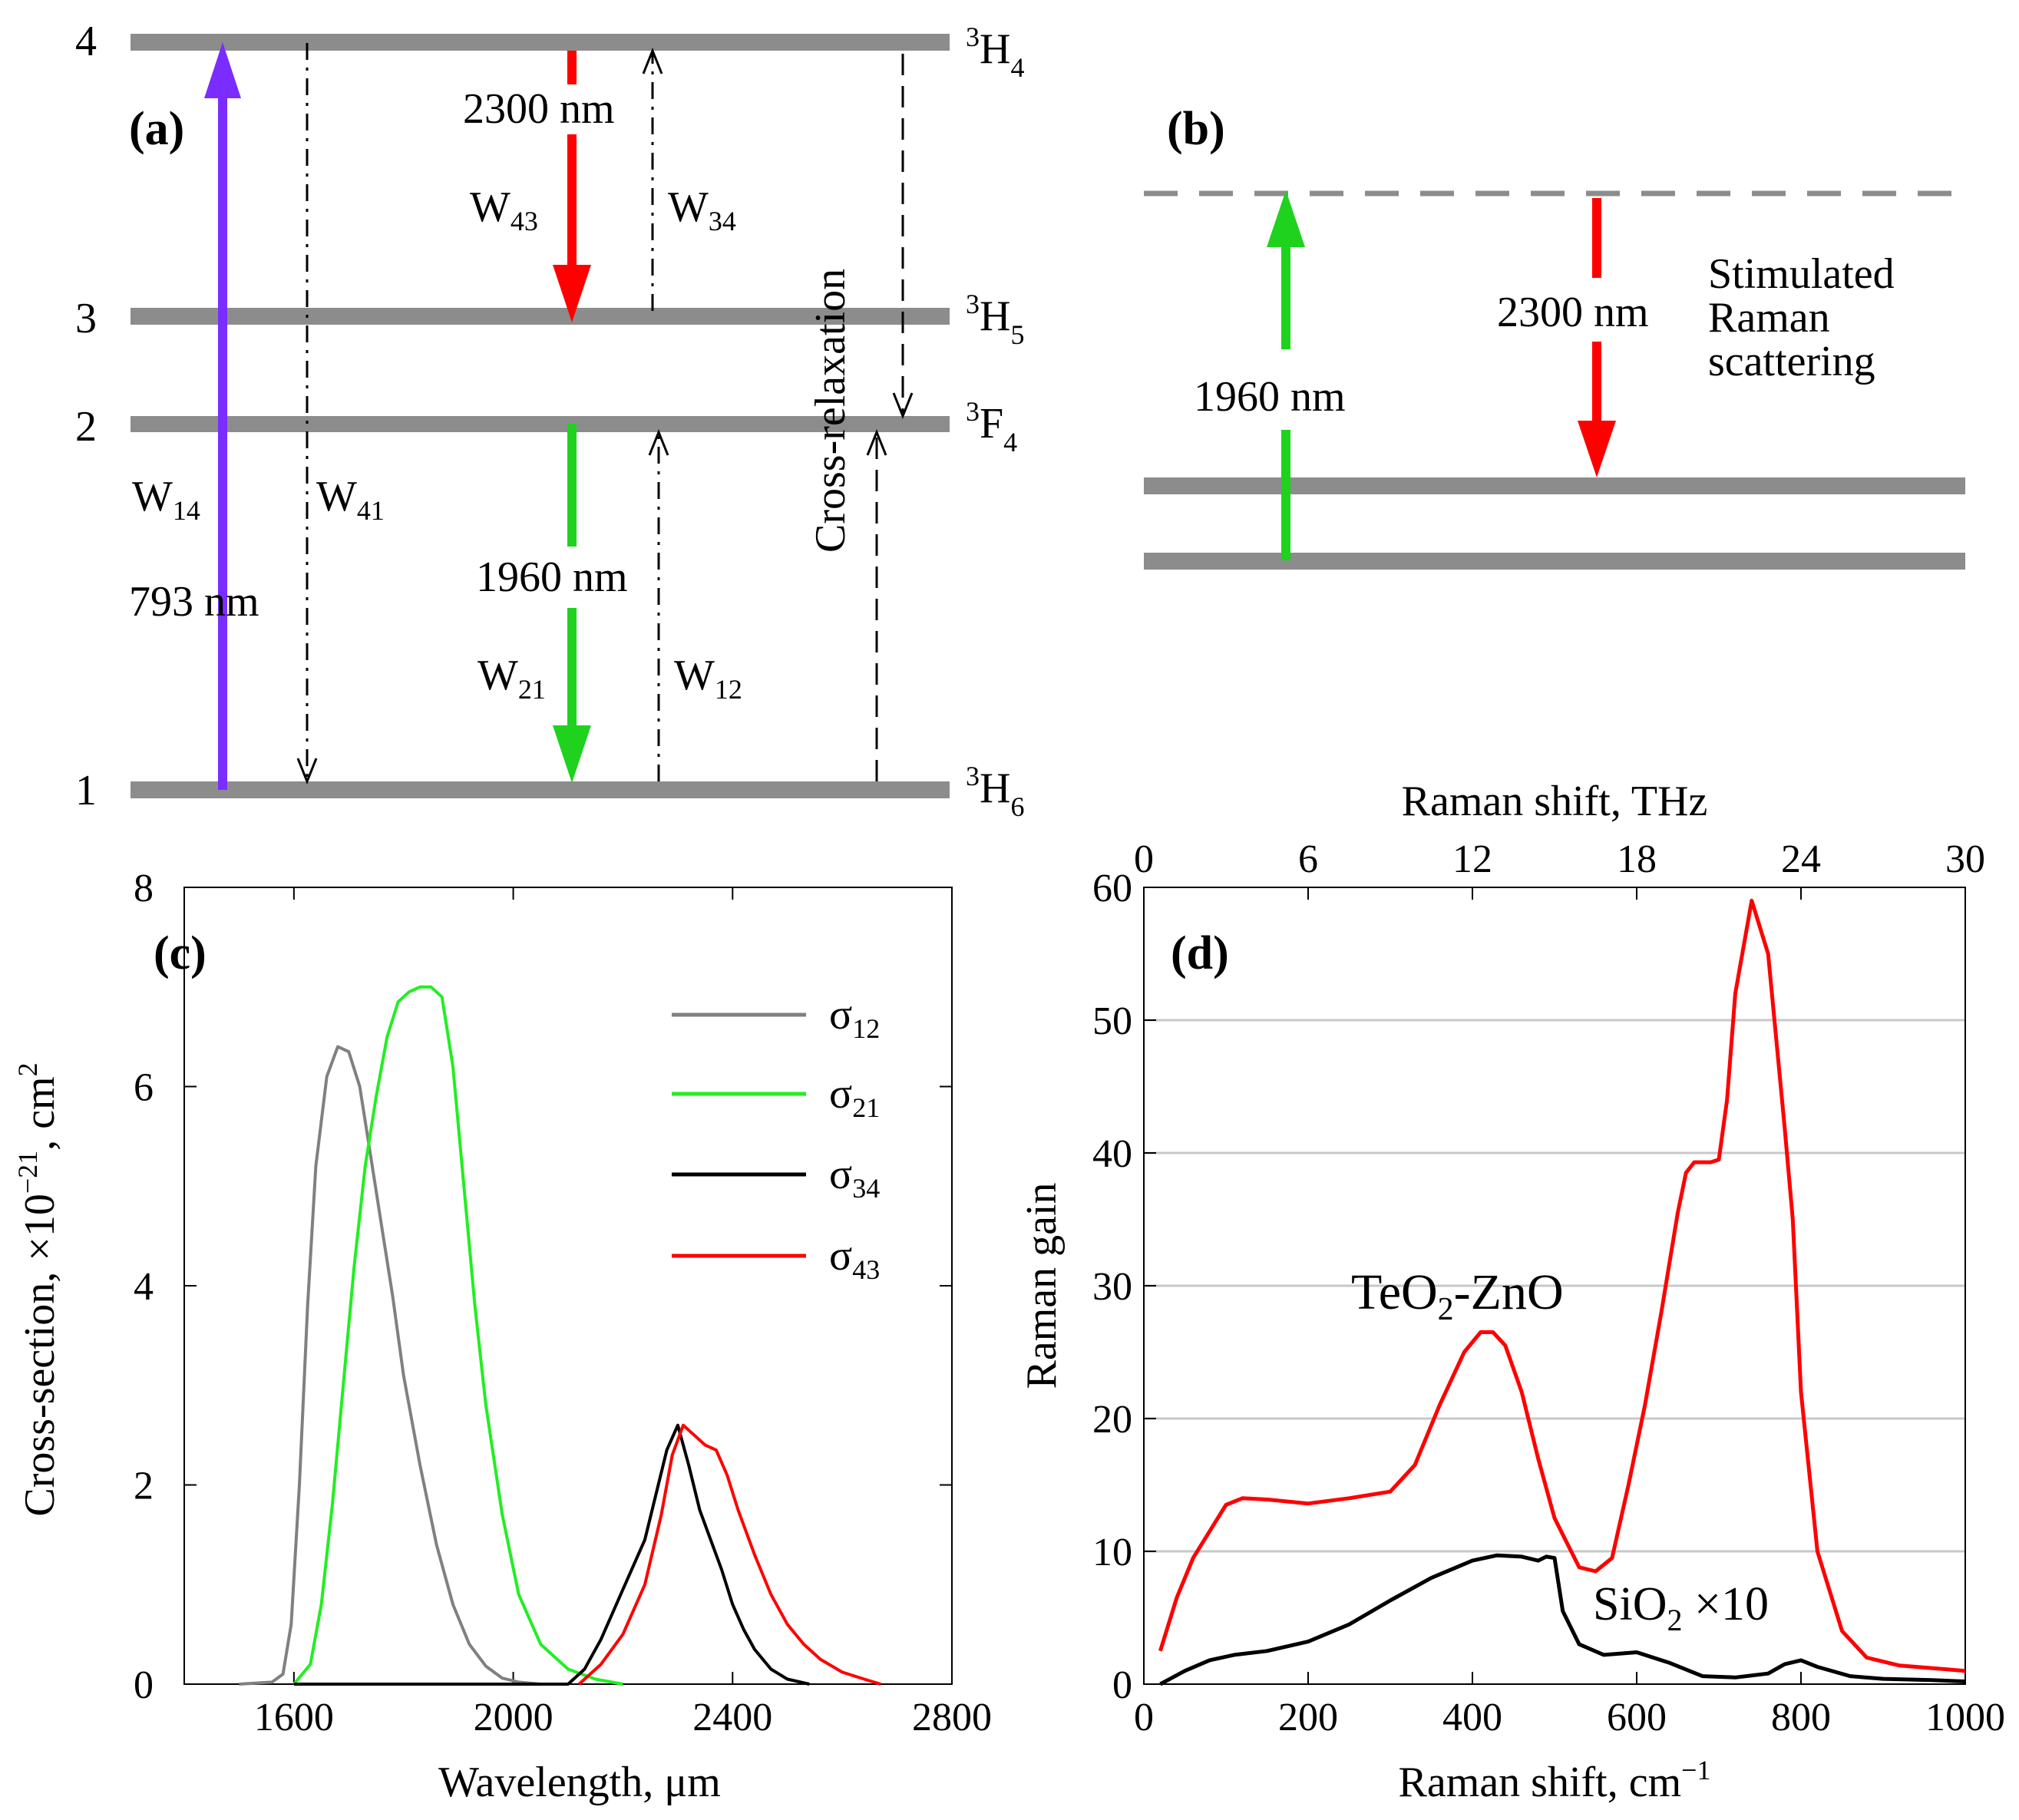  Describe the element at coordinates (1112, 1287) in the screenshot. I see `d-ytick-label: 30` at that location.